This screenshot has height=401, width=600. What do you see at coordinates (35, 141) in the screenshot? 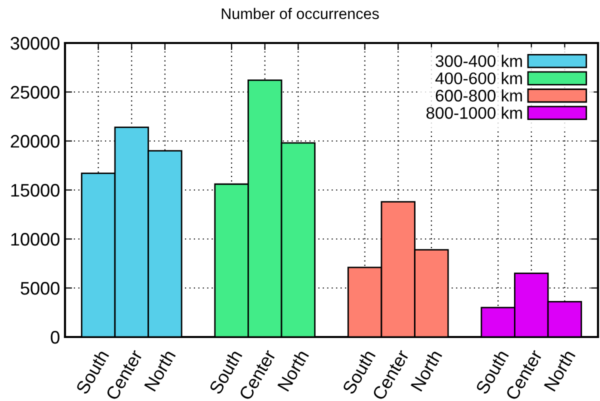
I see `y-tick-label: 20000` at bounding box center [35, 141].